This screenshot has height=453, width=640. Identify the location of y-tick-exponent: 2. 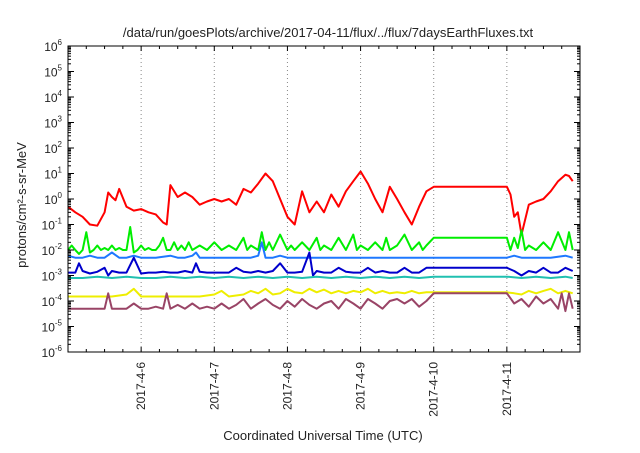
(60, 144).